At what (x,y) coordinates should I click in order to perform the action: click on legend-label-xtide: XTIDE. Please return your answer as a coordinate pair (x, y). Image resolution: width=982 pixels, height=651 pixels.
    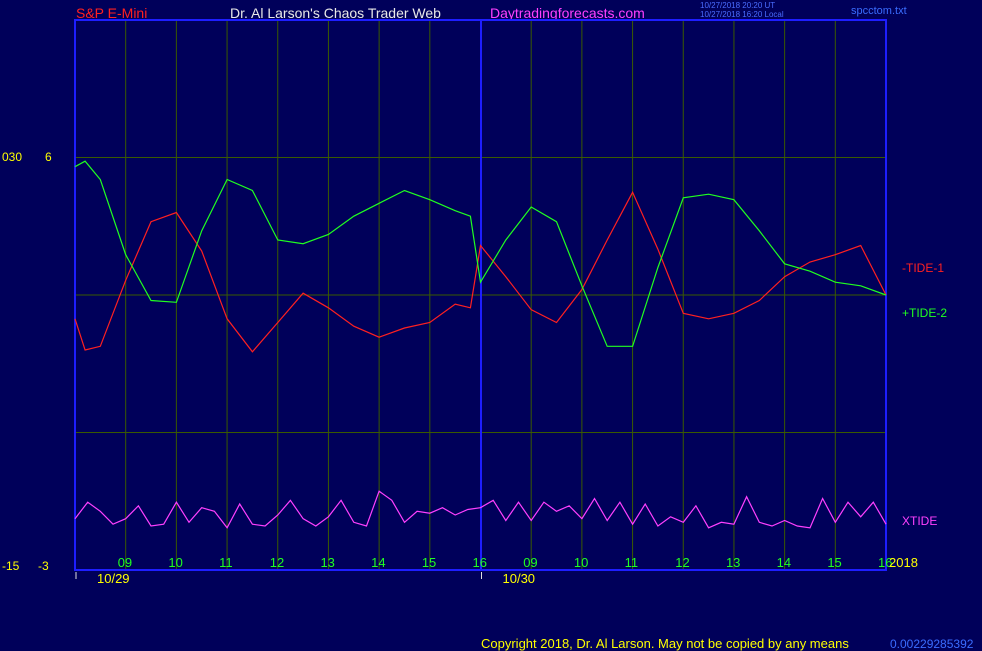
    Looking at the image, I should click on (919, 521).